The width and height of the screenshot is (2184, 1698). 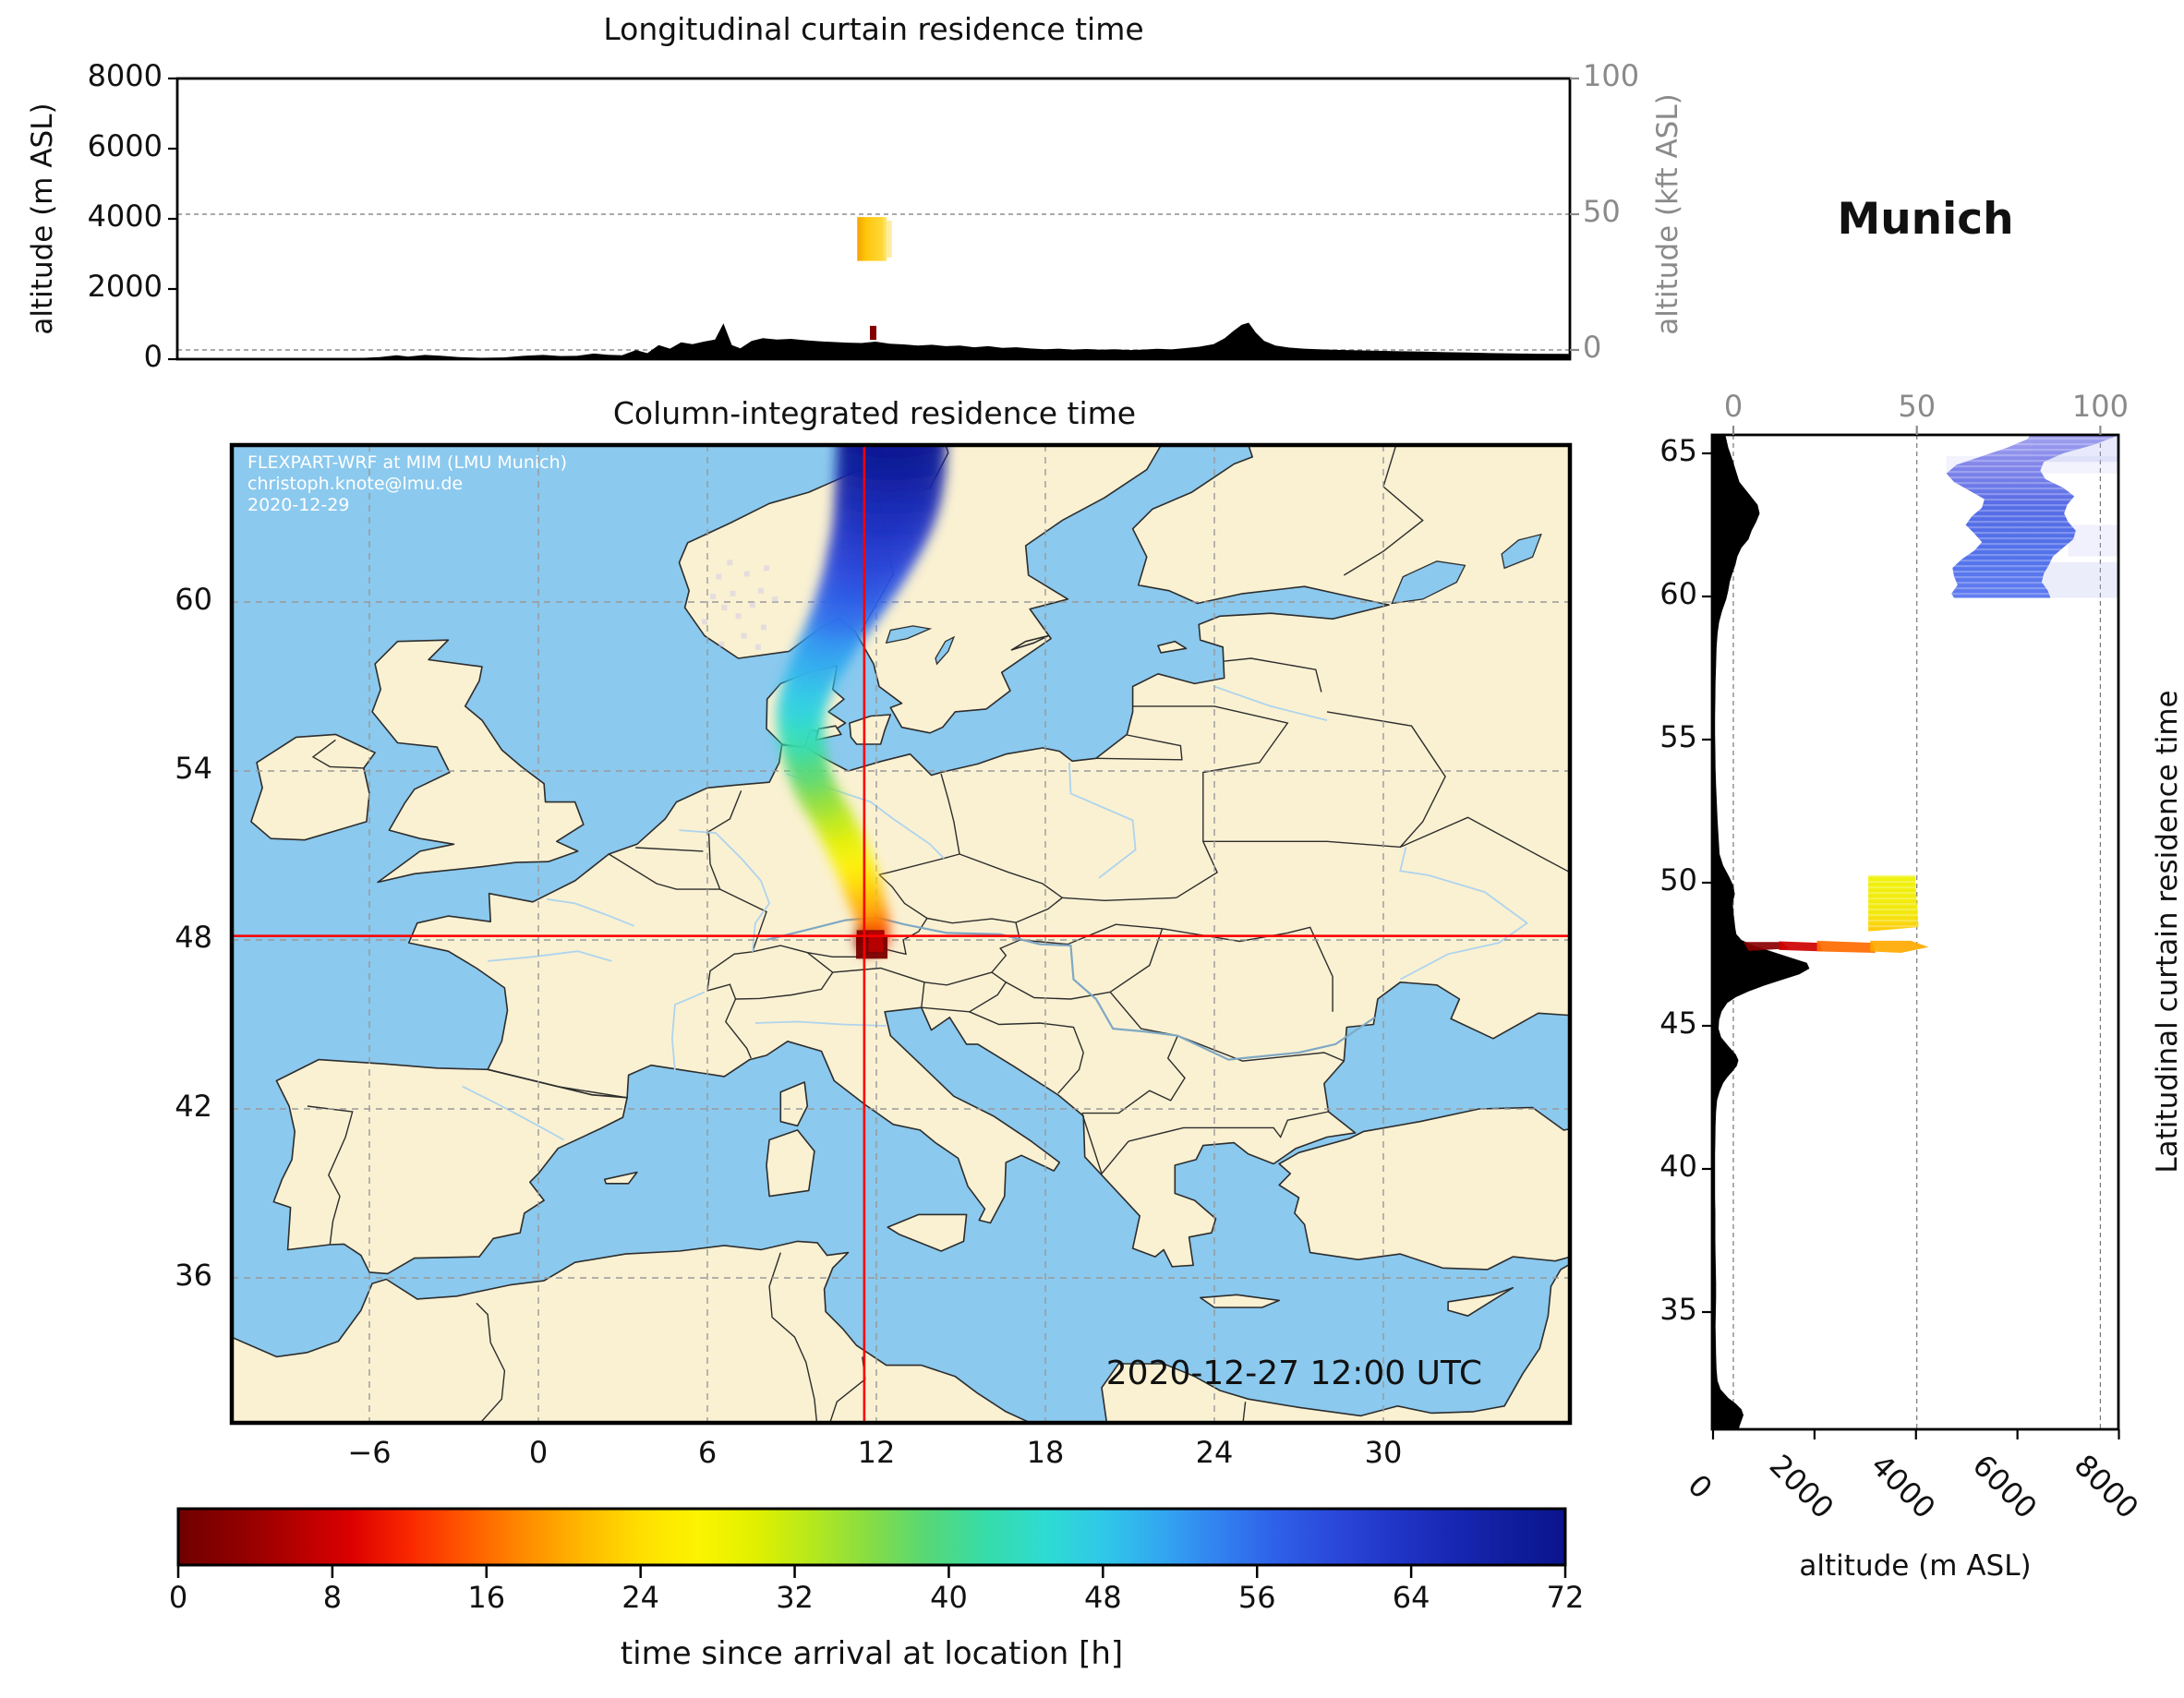 What do you see at coordinates (125, 145) in the screenshot?
I see `top-panel-ytick: 6000` at bounding box center [125, 145].